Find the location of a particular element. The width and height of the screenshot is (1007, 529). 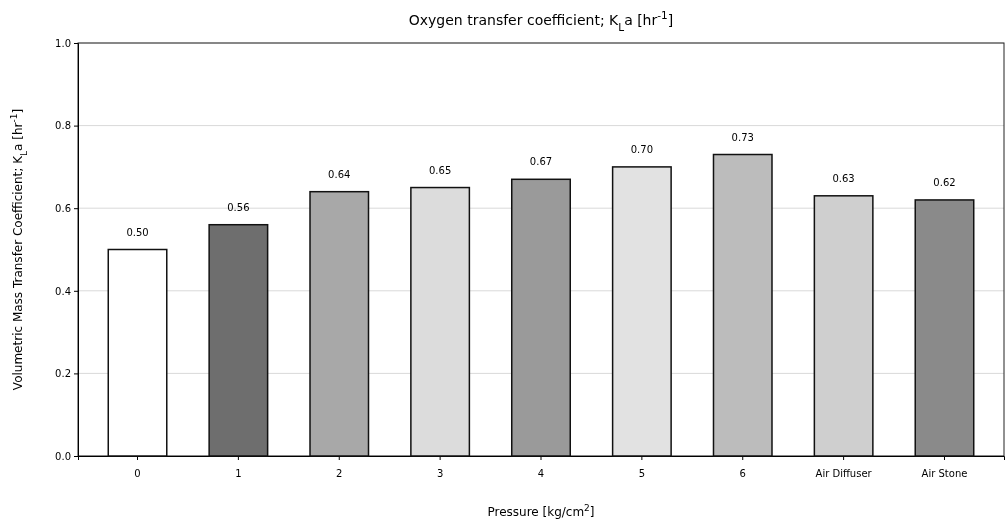

y-tick-label: 0.2 is located at coordinates (63, 374).